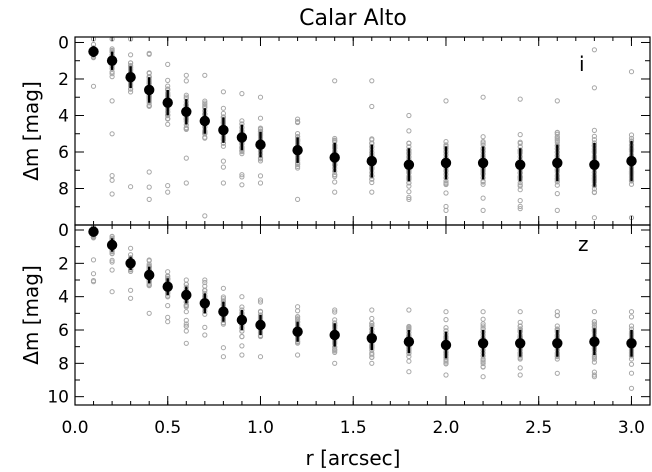  What do you see at coordinates (582, 64) in the screenshot?
I see `panel-i-tag: i` at bounding box center [582, 64].